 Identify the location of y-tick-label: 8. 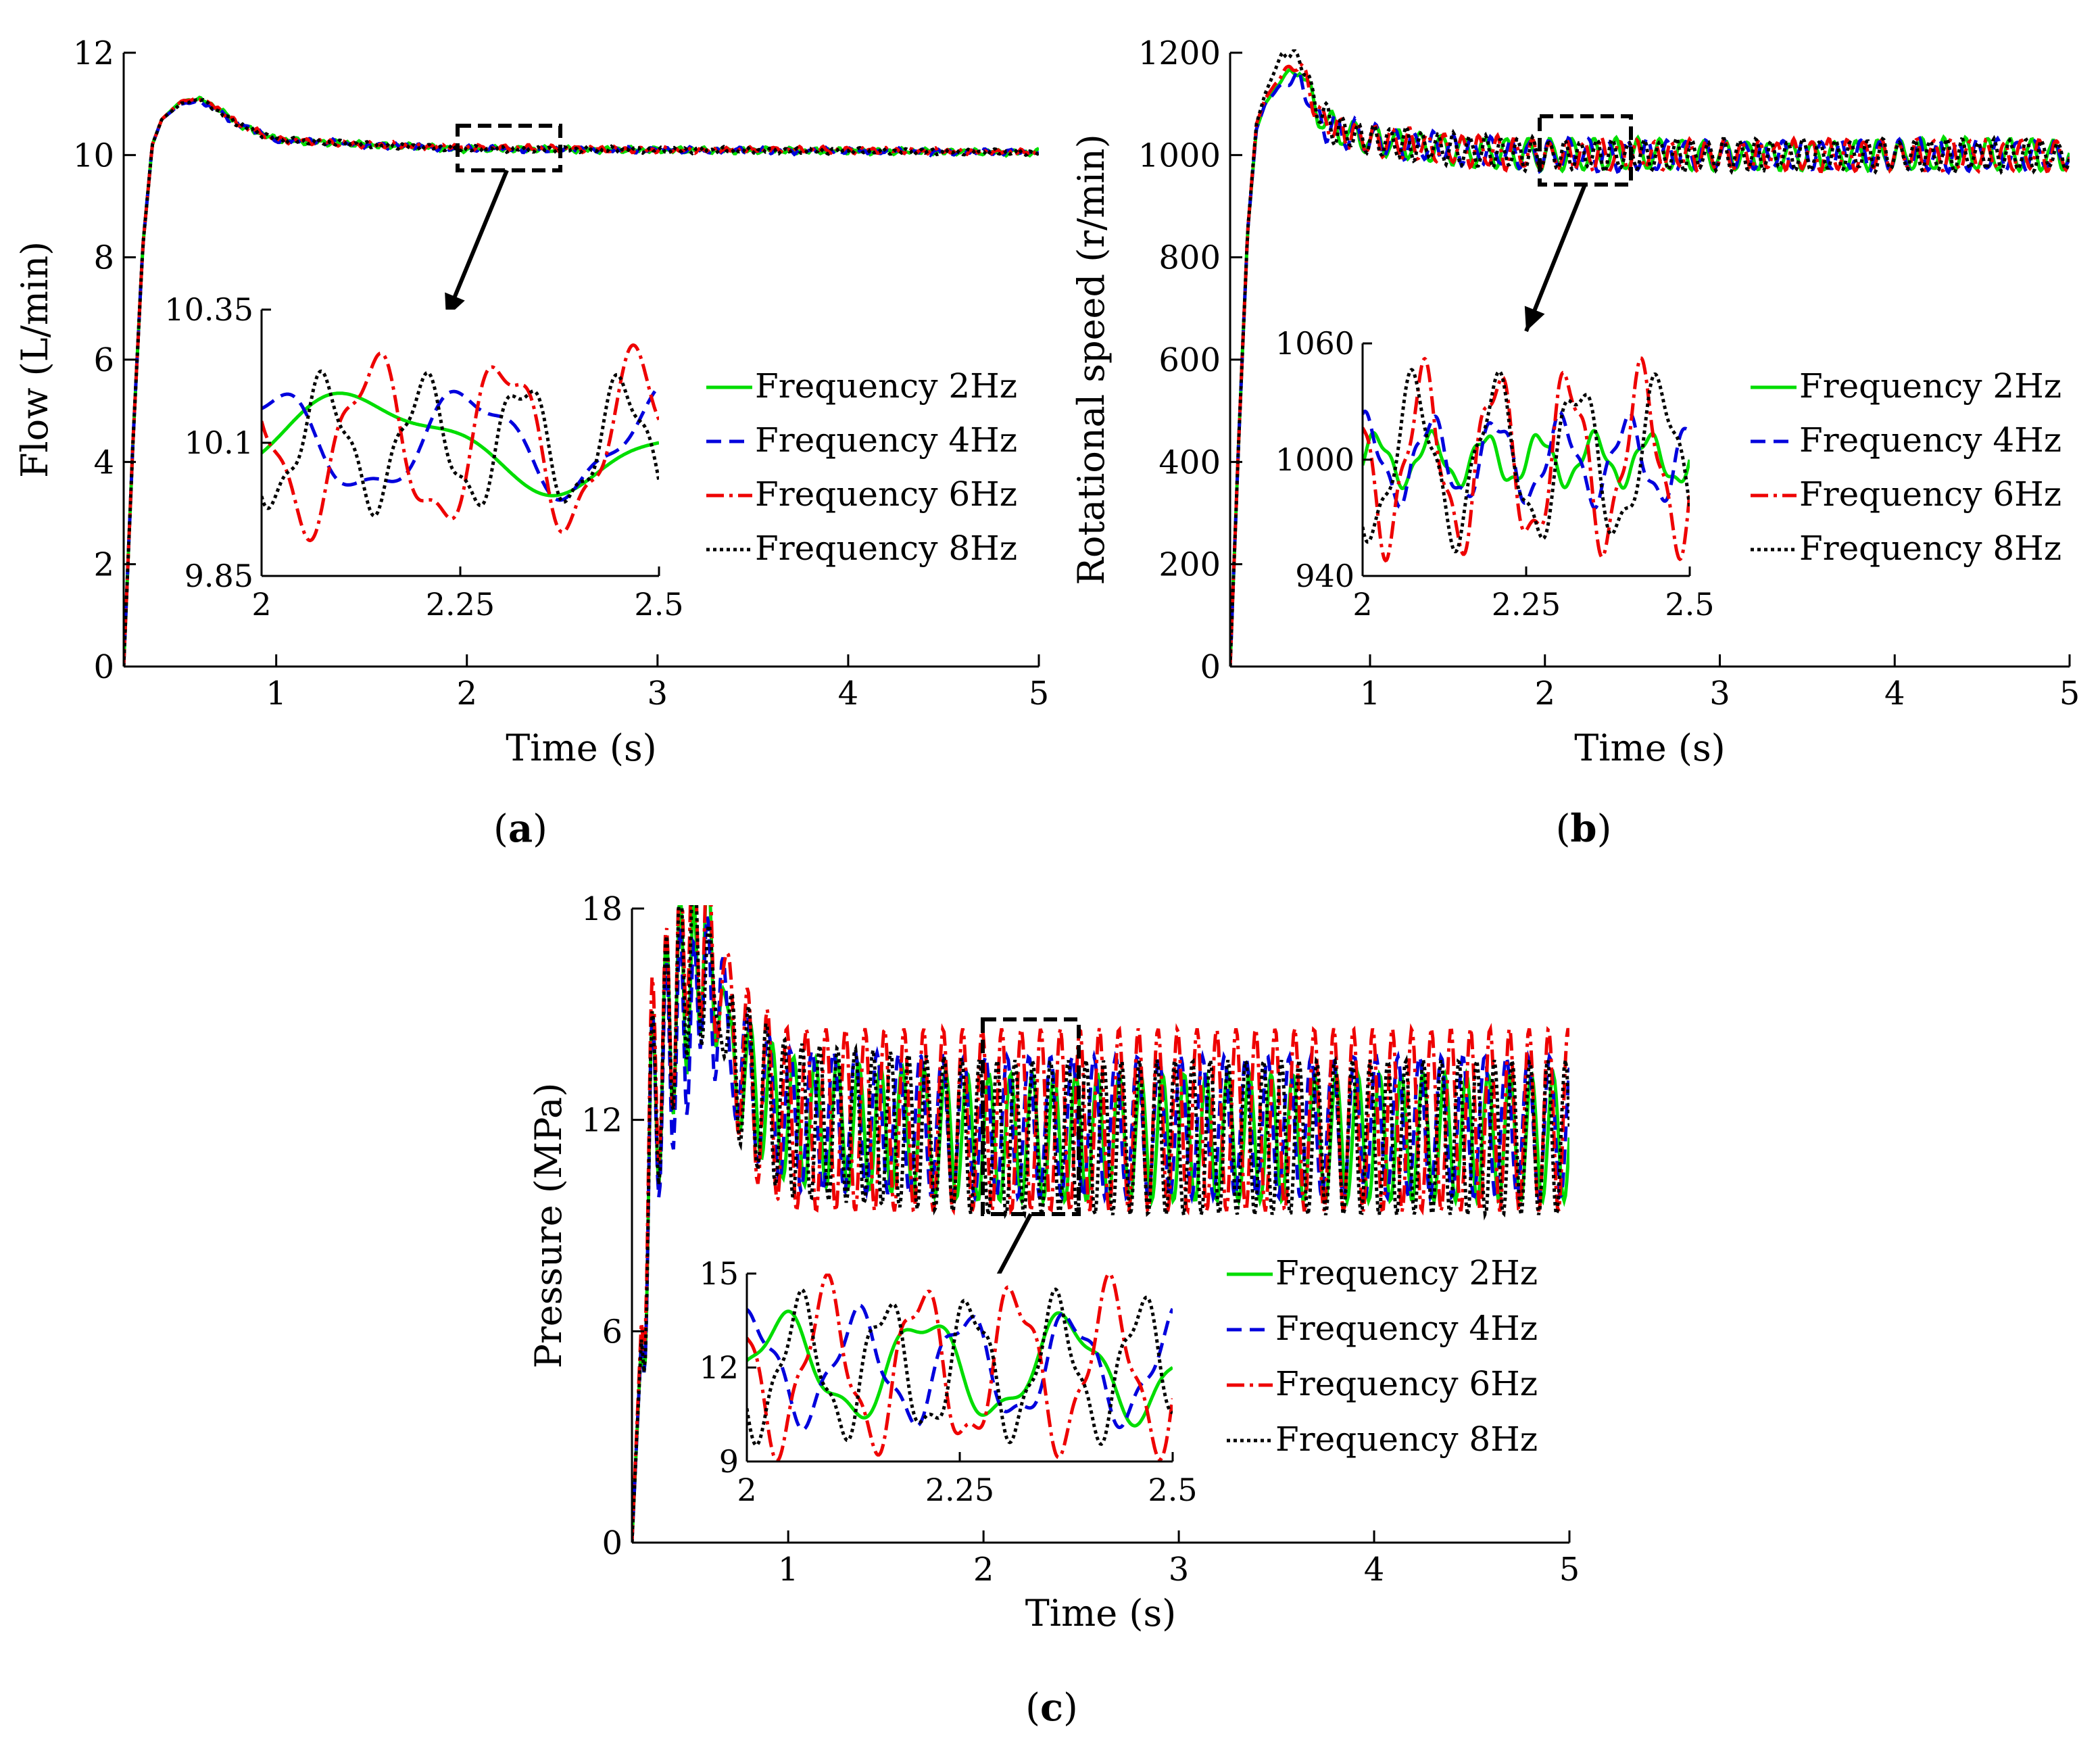
(103, 258).